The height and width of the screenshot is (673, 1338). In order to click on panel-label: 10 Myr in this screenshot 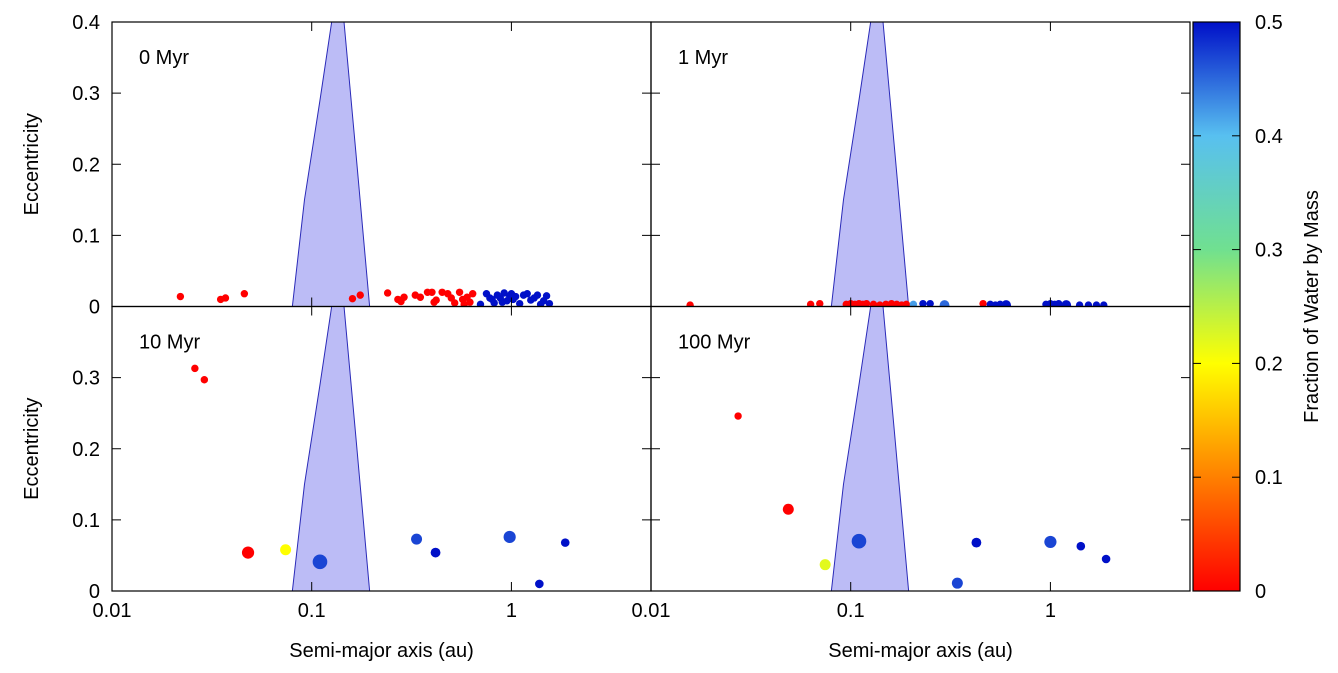, I will do `click(169, 343)`.